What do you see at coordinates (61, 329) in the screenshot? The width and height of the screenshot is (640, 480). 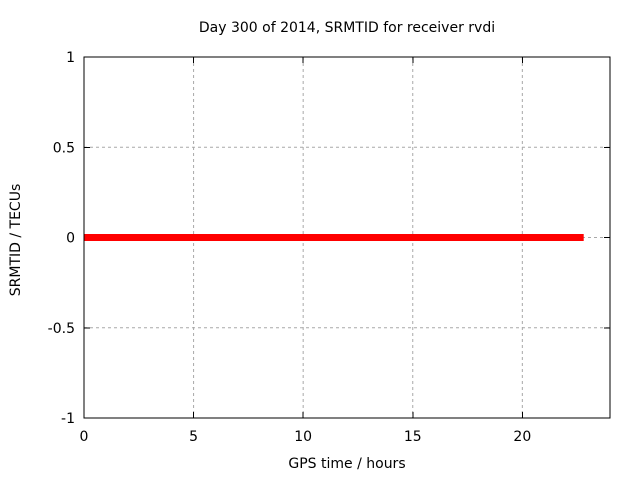 I see `y-tick-label: -0.5` at bounding box center [61, 329].